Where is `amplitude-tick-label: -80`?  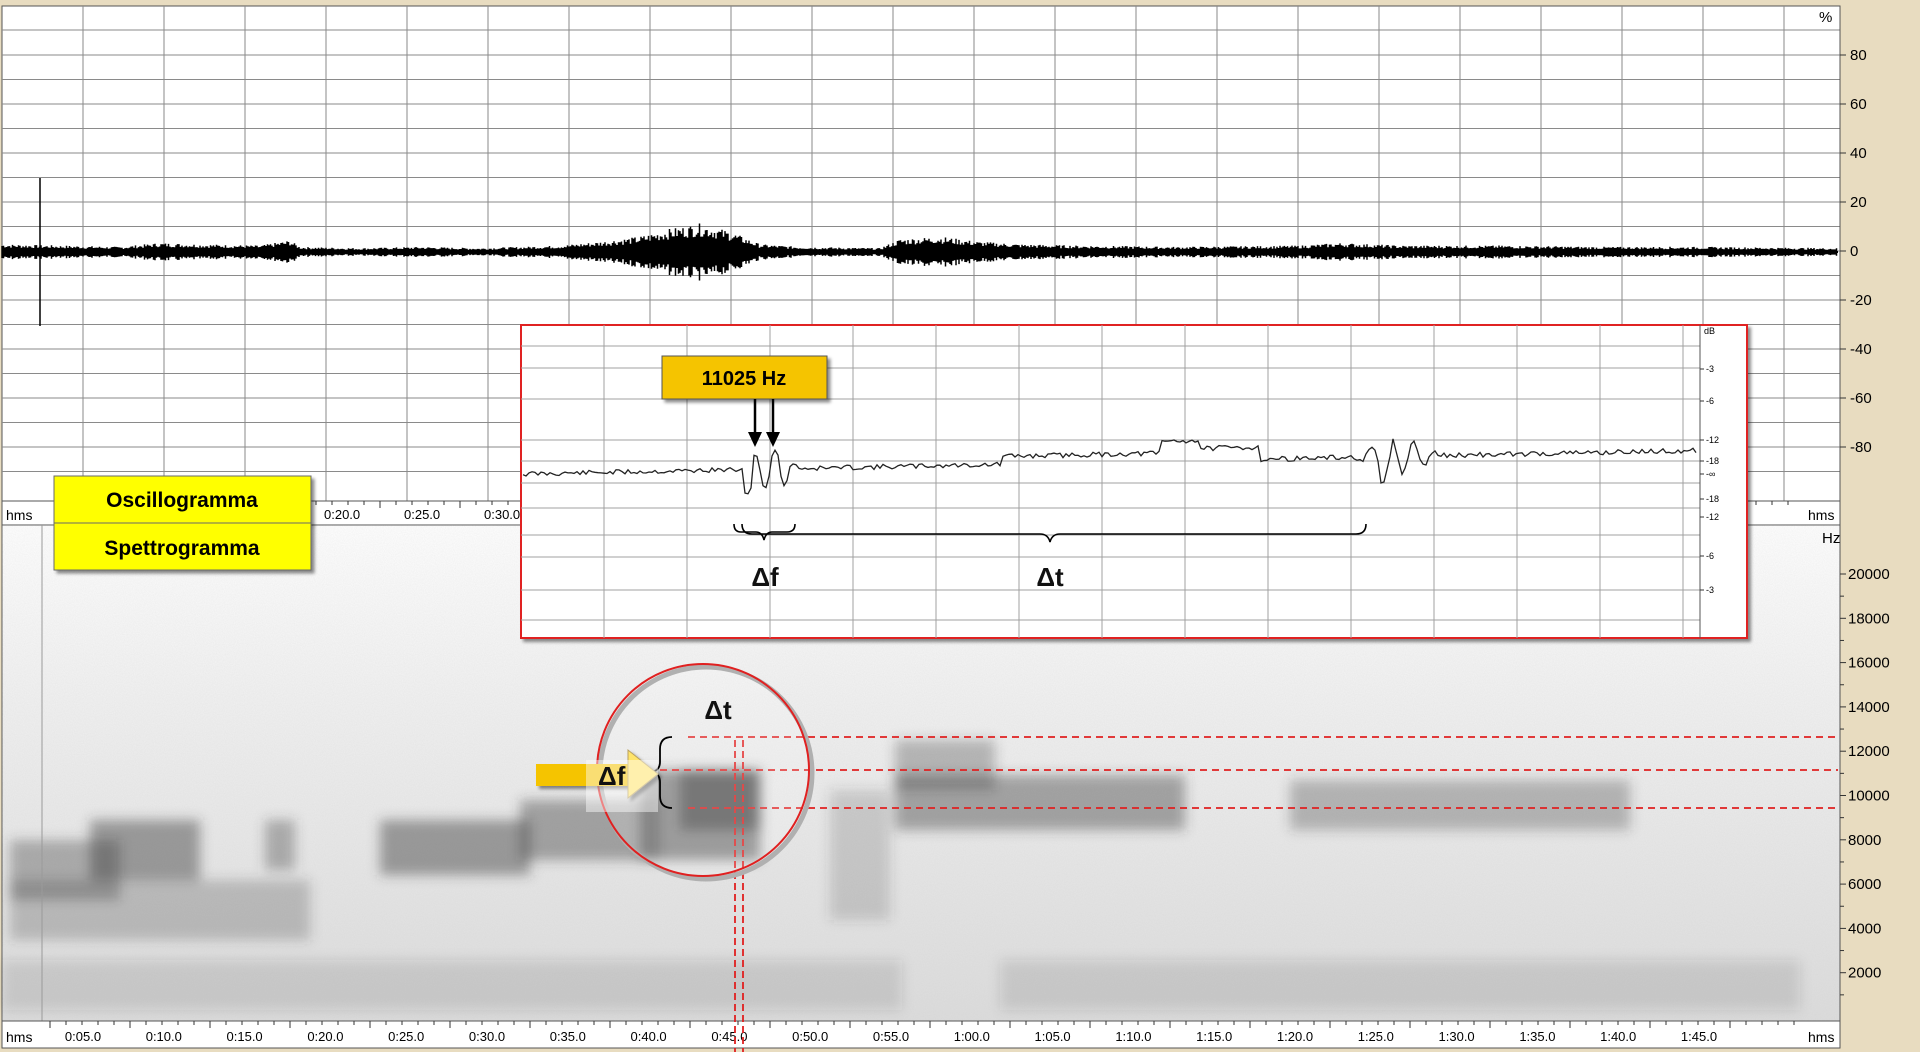
amplitude-tick-label: -80 is located at coordinates (1861, 447).